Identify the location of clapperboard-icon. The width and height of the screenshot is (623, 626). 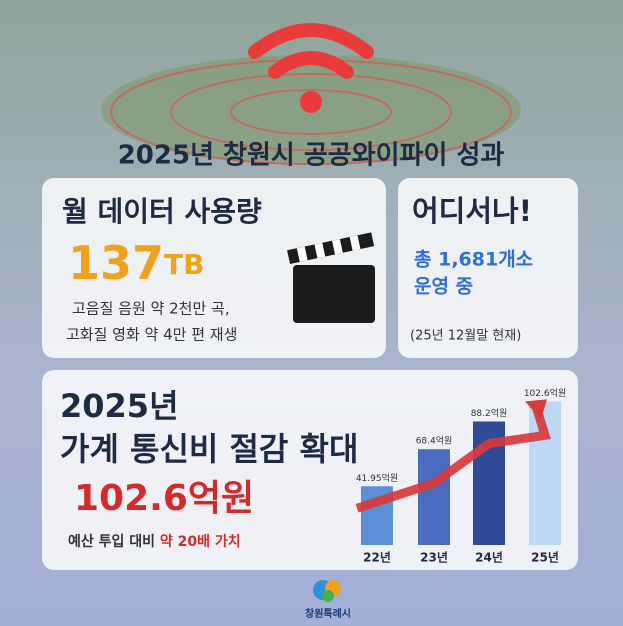
(331, 277).